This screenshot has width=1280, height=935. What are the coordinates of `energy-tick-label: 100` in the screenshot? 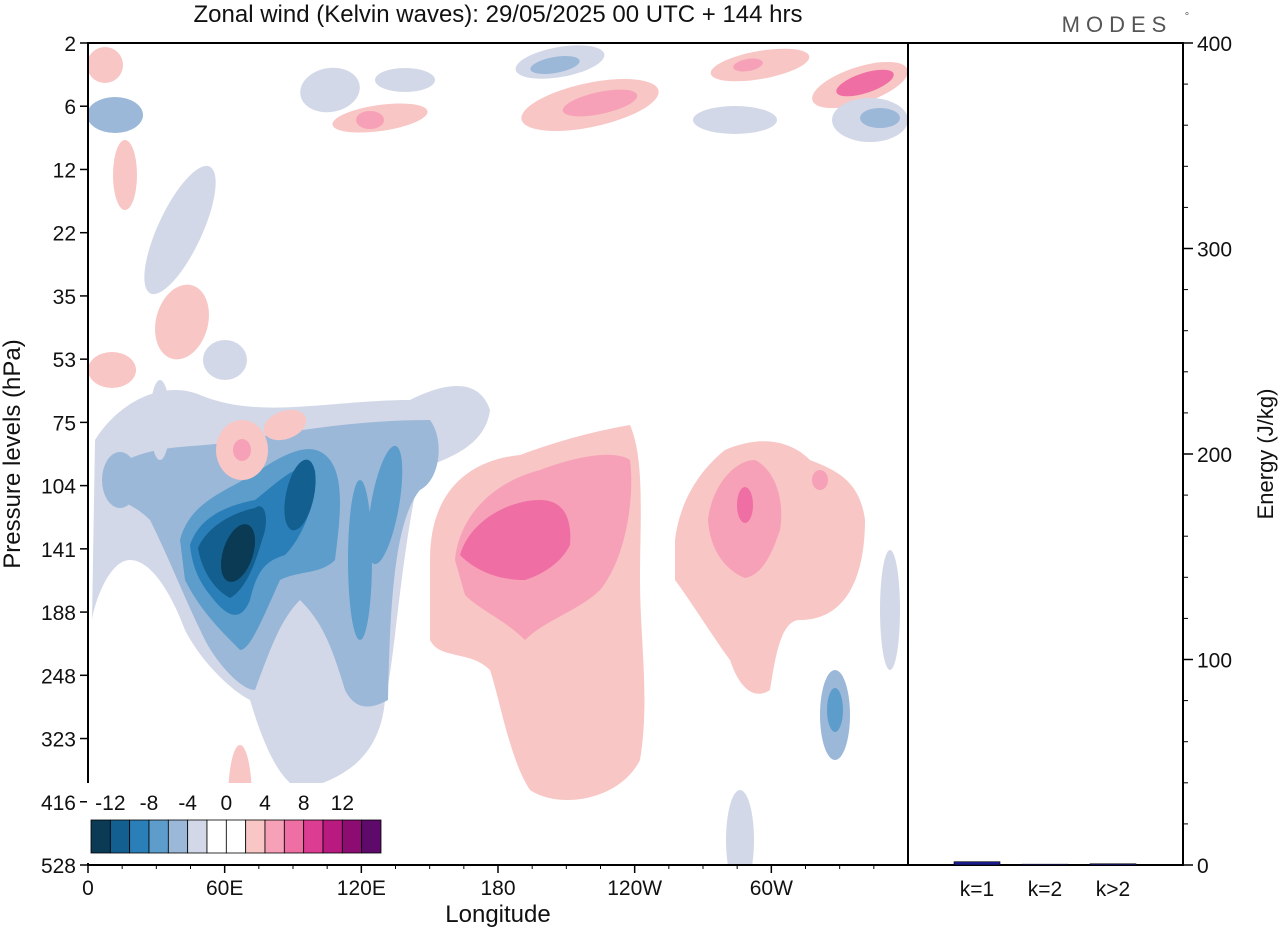 It's located at (1214, 661).